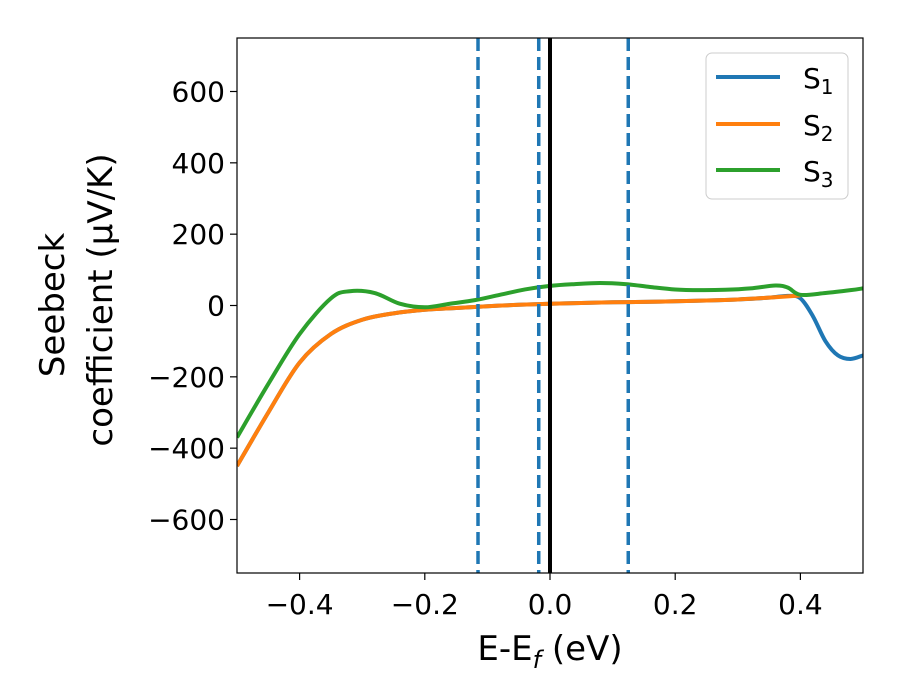 This screenshot has width=900, height=700. I want to click on legend-label-s1: S1, so click(818, 80).